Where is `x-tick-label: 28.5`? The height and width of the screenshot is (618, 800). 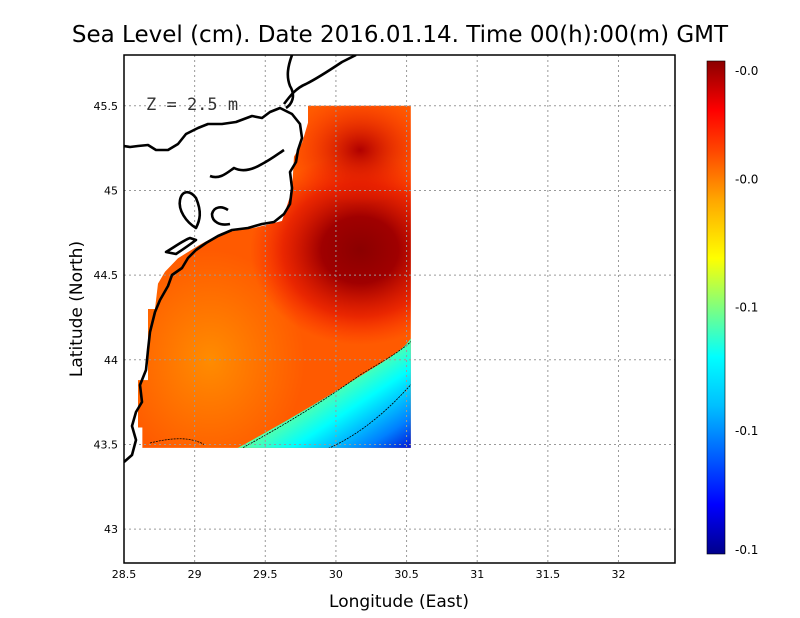 x-tick-label: 28.5 is located at coordinates (124, 574).